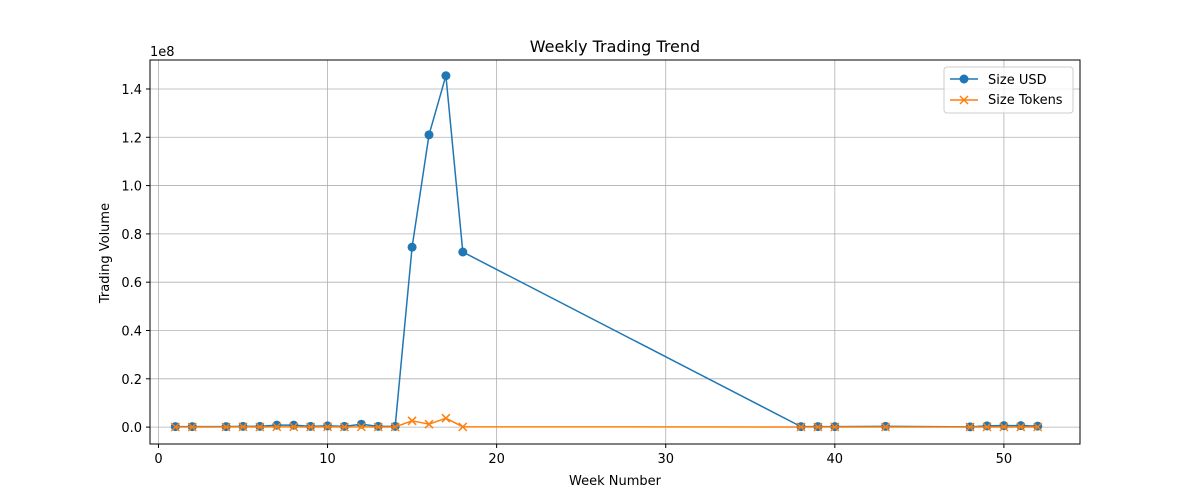 The image size is (1200, 500). Describe the element at coordinates (131, 380) in the screenshot. I see `y-tick-label: 0.2` at that location.